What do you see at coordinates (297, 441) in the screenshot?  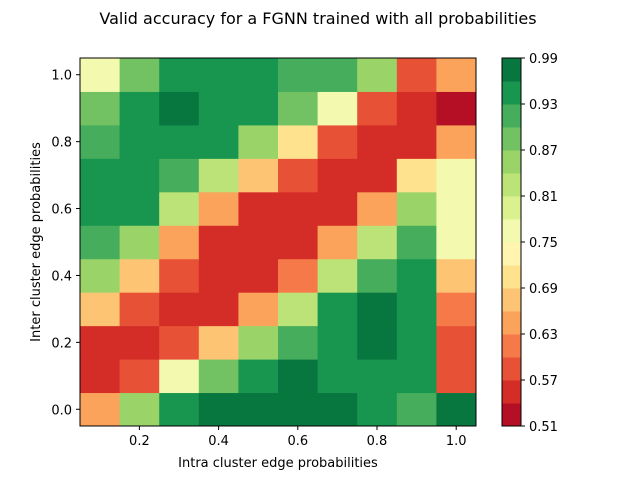 I see `x-tick-label: 0.6` at bounding box center [297, 441].